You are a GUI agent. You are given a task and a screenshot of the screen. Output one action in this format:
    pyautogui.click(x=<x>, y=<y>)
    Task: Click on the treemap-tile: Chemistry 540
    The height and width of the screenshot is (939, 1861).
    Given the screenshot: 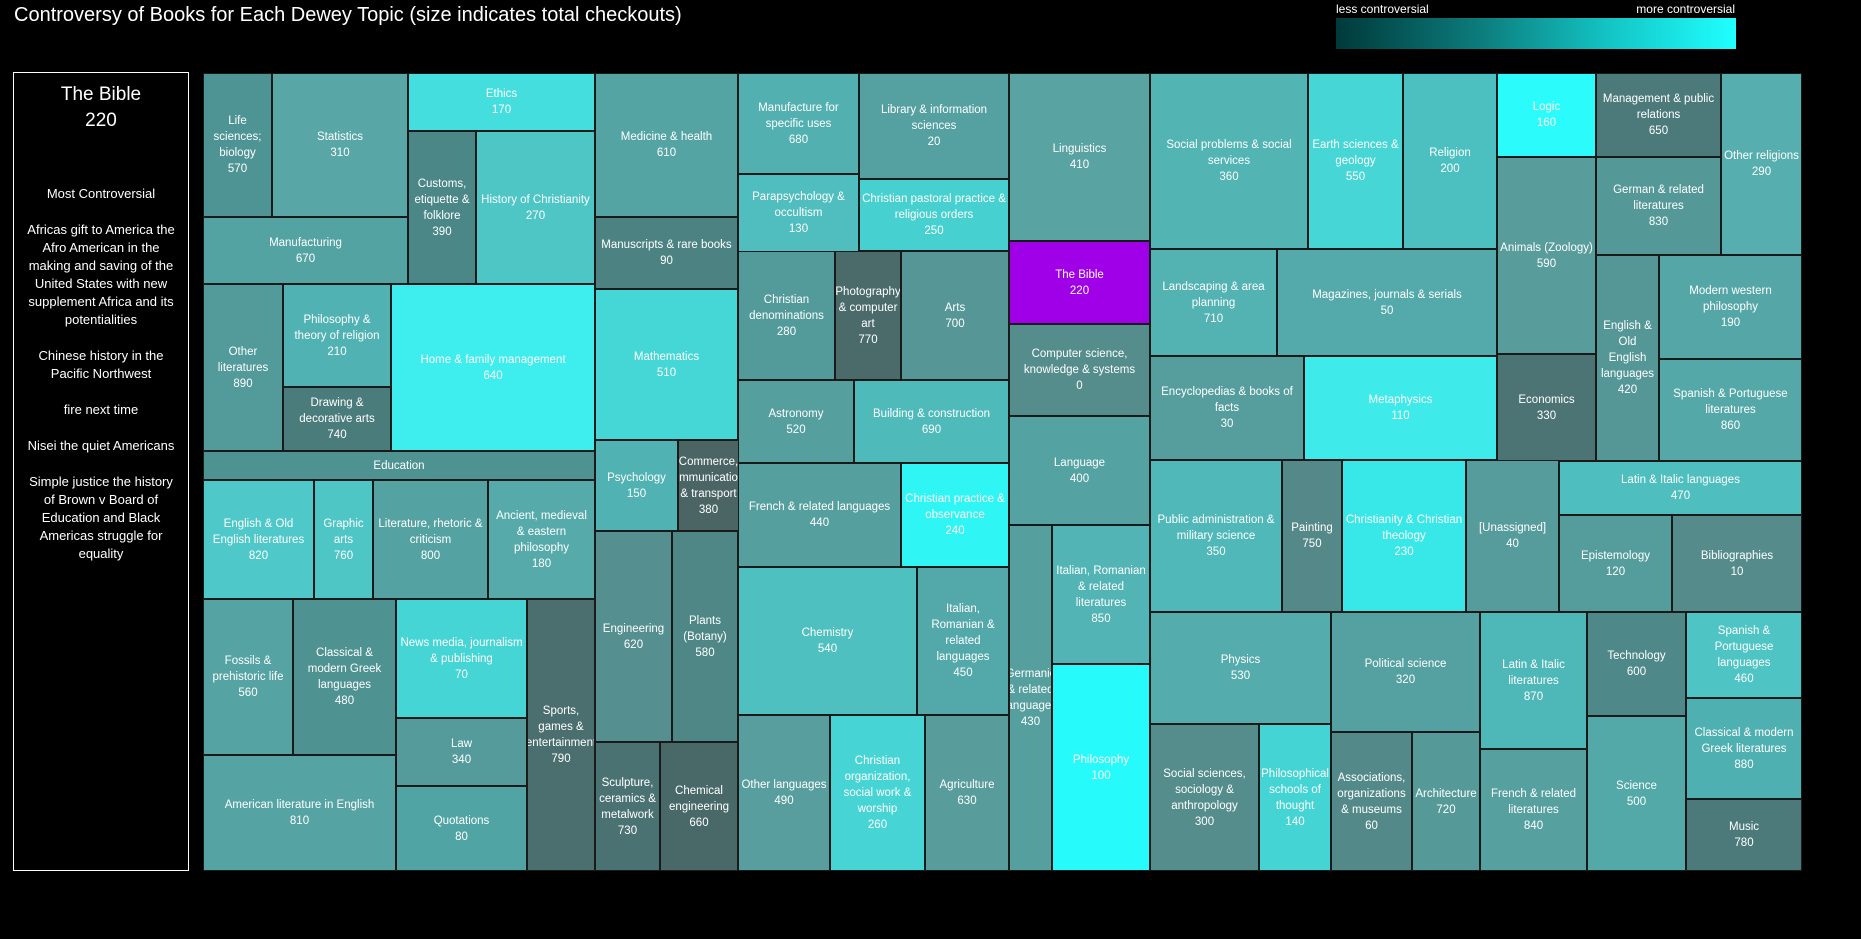 What is the action you would take?
    pyautogui.click(x=827, y=641)
    